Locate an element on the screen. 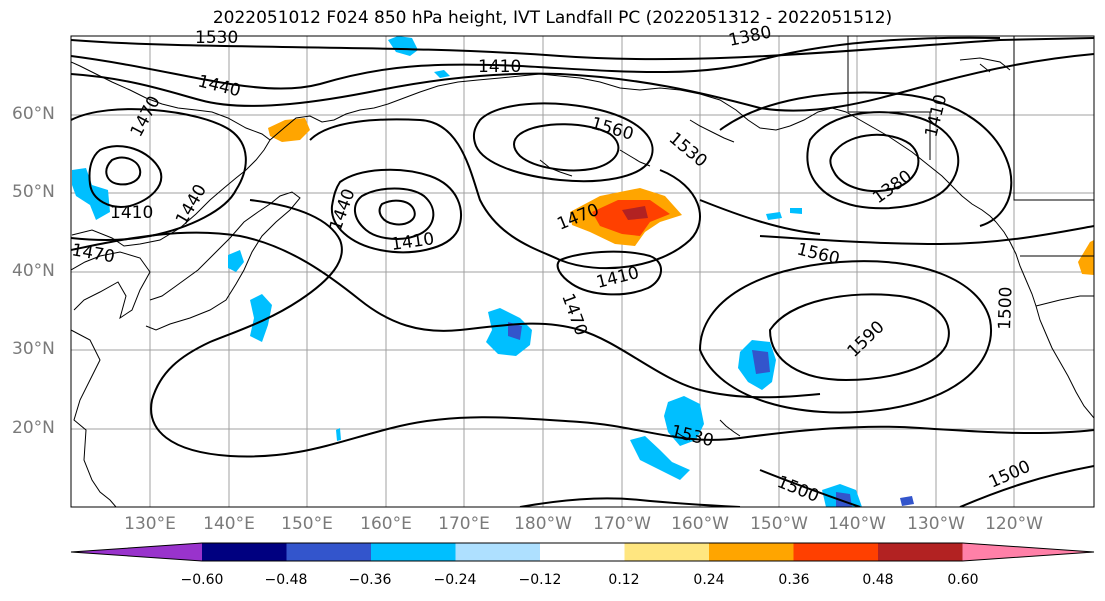  colorbar-tick-label: 0.36 is located at coordinates (794, 580).